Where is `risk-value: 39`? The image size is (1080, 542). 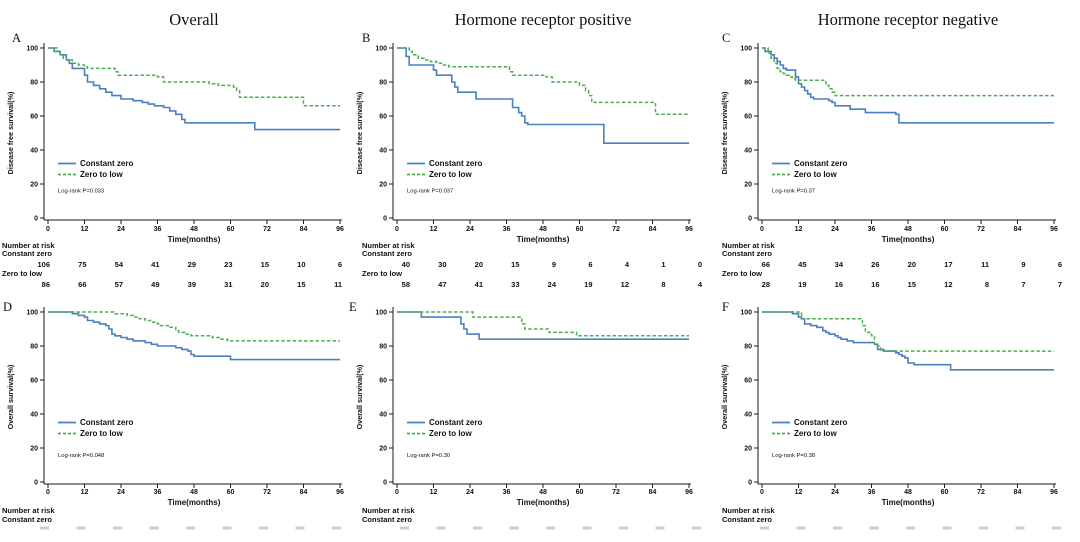 risk-value: 39 is located at coordinates (192, 284).